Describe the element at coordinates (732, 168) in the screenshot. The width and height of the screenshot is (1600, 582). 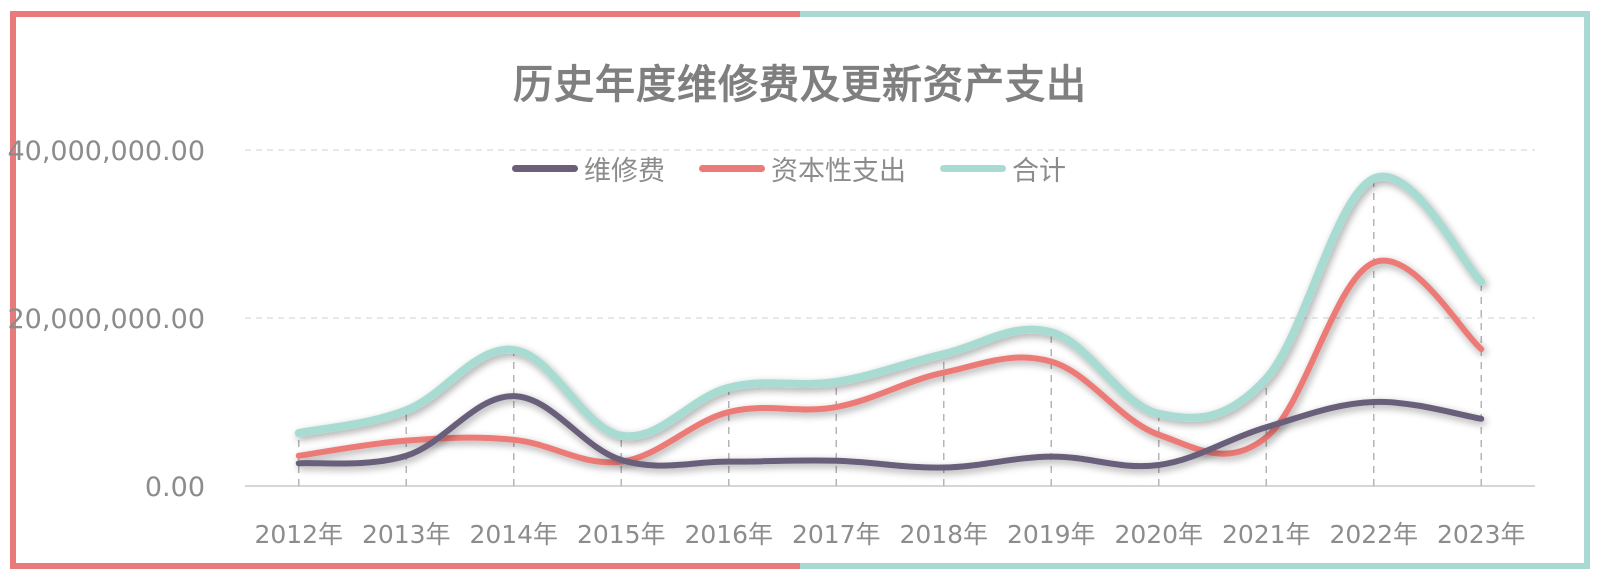
I see `legend-swatch-capex` at that location.